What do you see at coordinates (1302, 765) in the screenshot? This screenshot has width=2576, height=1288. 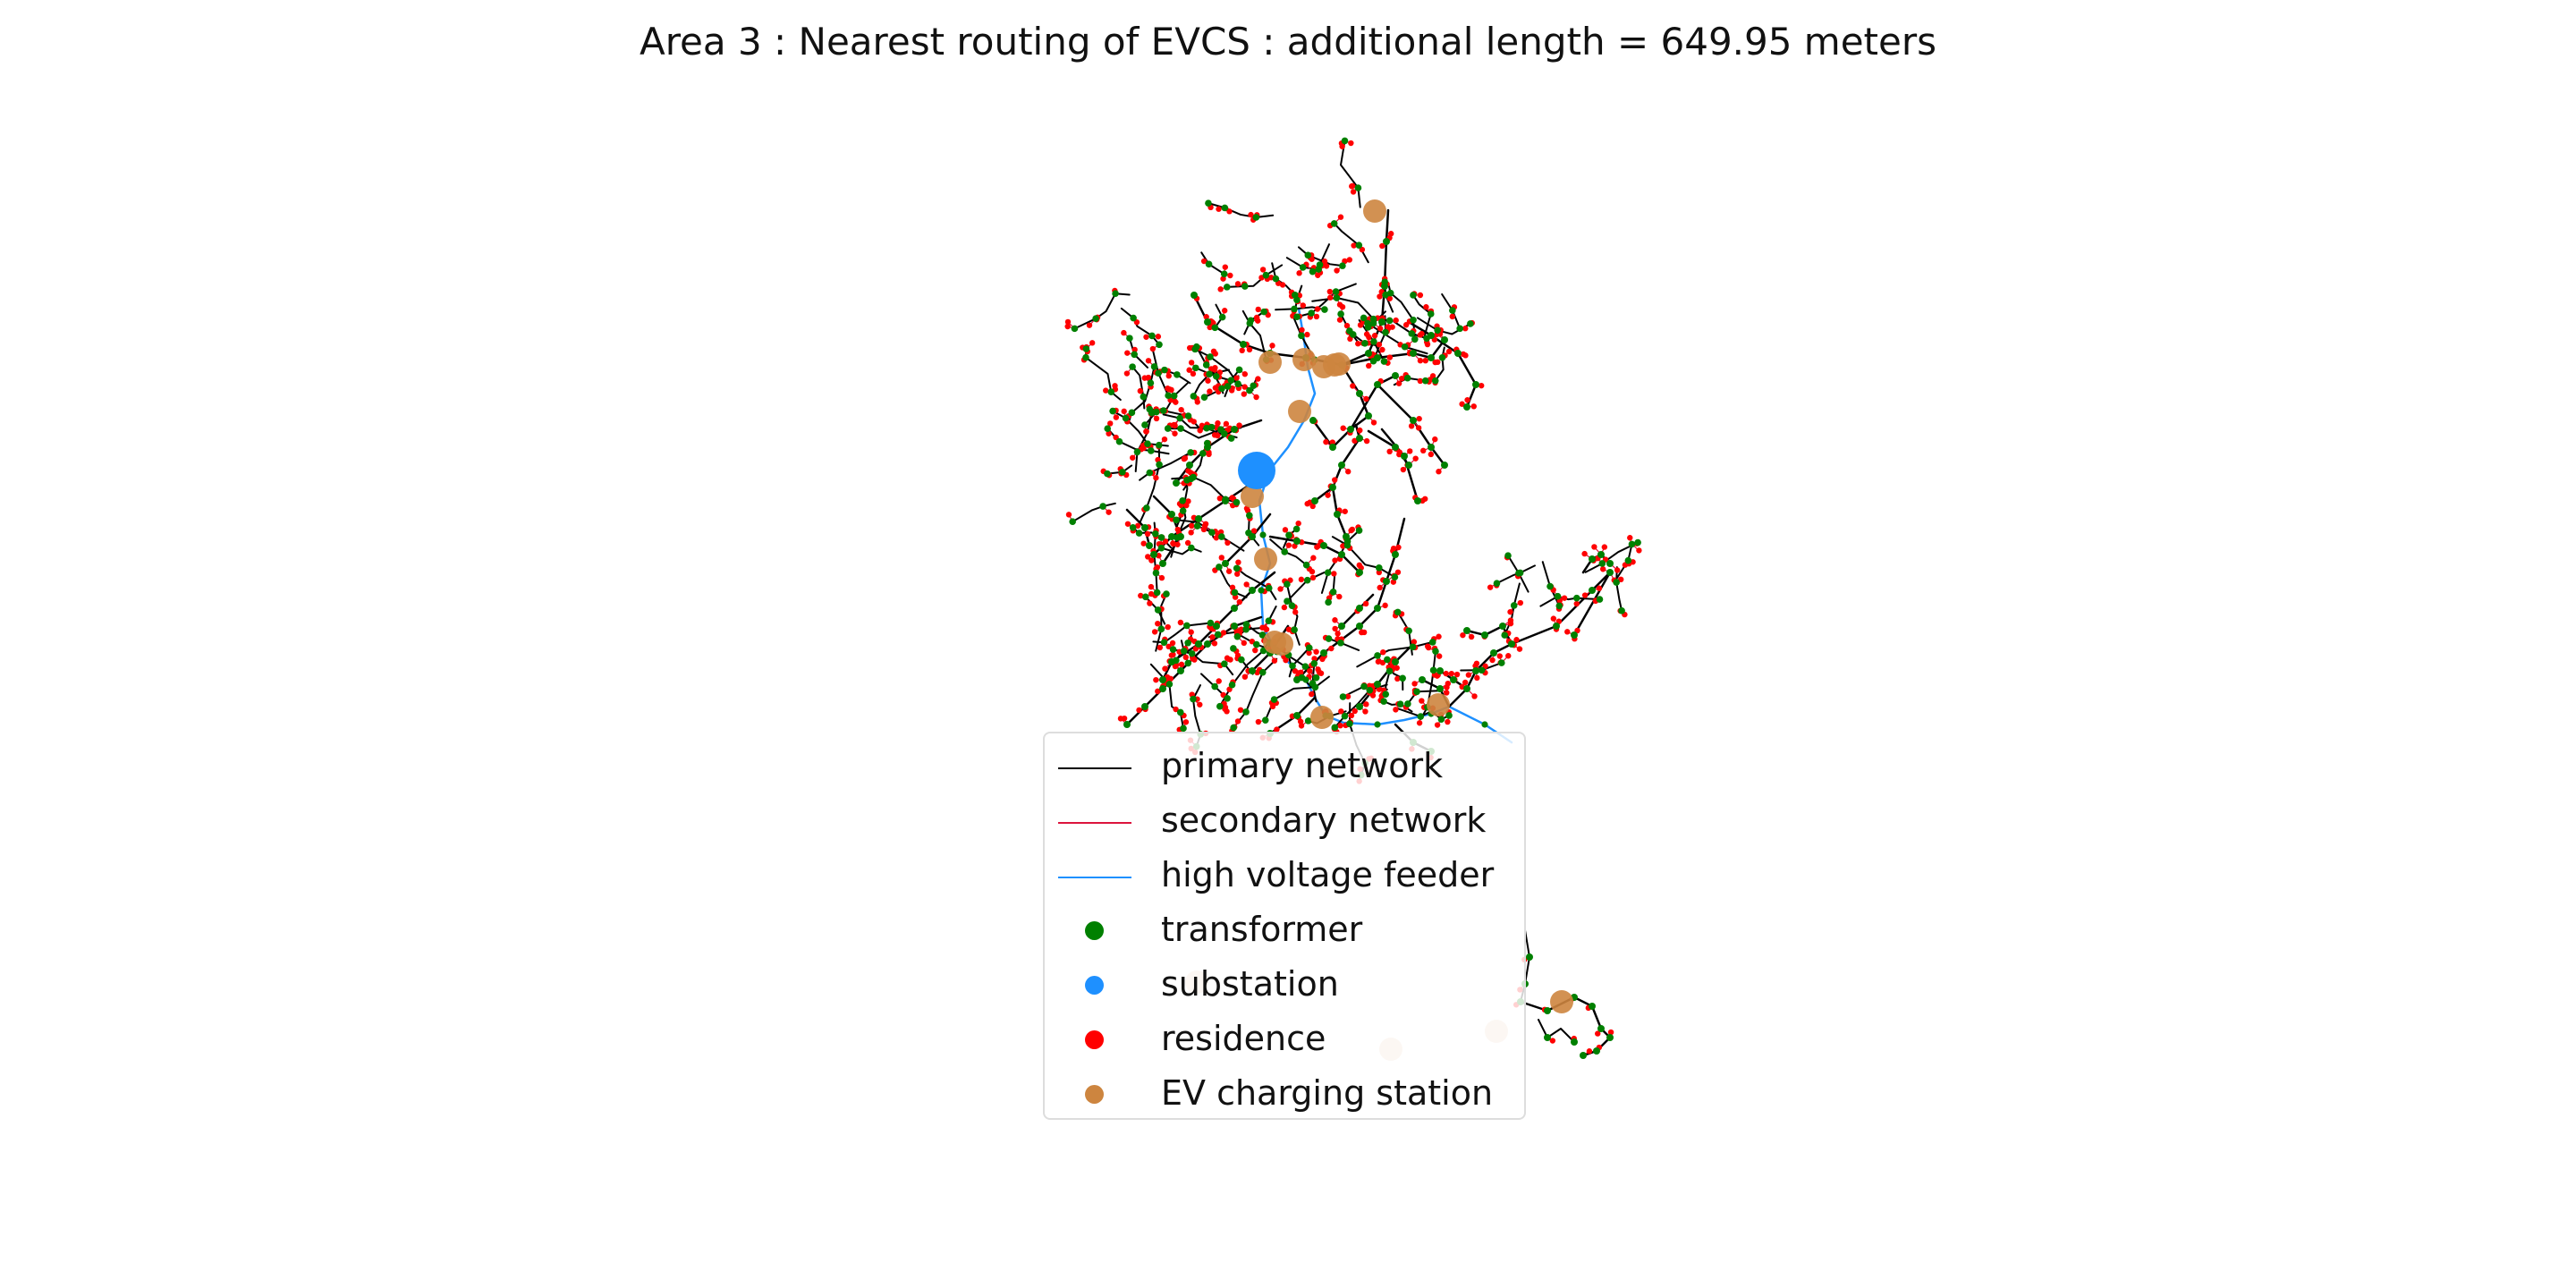 I see `legend-label: primary network` at bounding box center [1302, 765].